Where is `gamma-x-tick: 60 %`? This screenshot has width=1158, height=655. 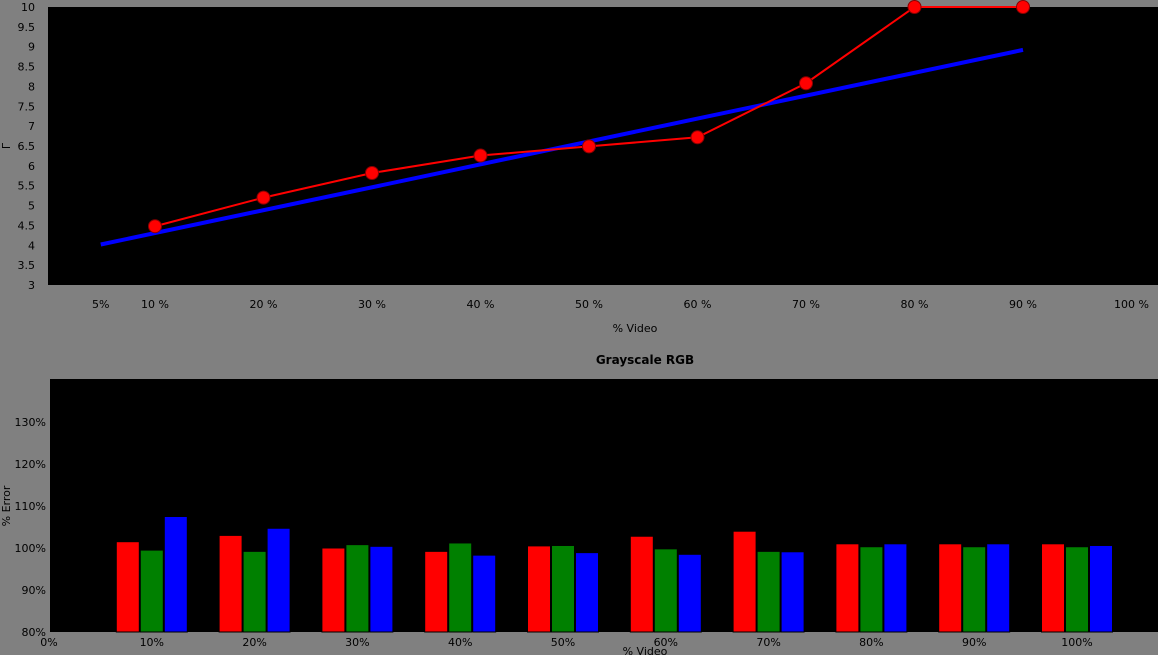
gamma-x-tick: 60 % is located at coordinates (698, 304).